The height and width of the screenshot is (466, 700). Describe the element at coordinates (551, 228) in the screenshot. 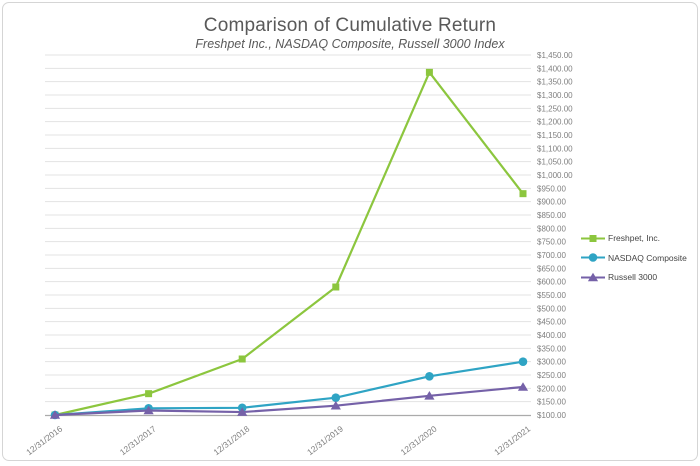

I see `y-axis-label: $800.00` at that location.